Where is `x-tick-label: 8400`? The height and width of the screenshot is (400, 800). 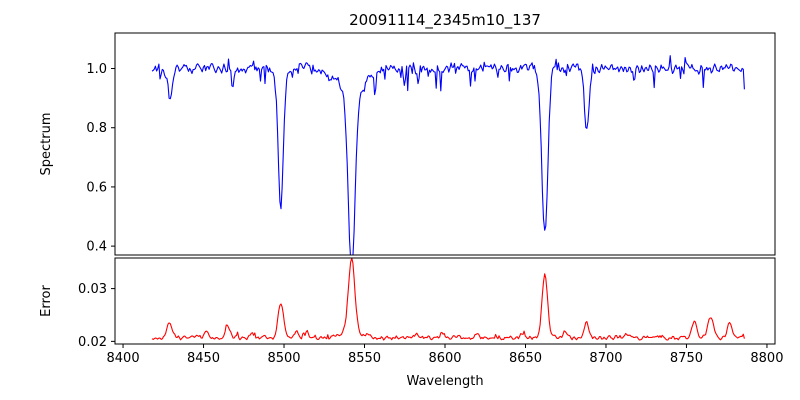
x-tick-label: 8400 is located at coordinates (123, 358).